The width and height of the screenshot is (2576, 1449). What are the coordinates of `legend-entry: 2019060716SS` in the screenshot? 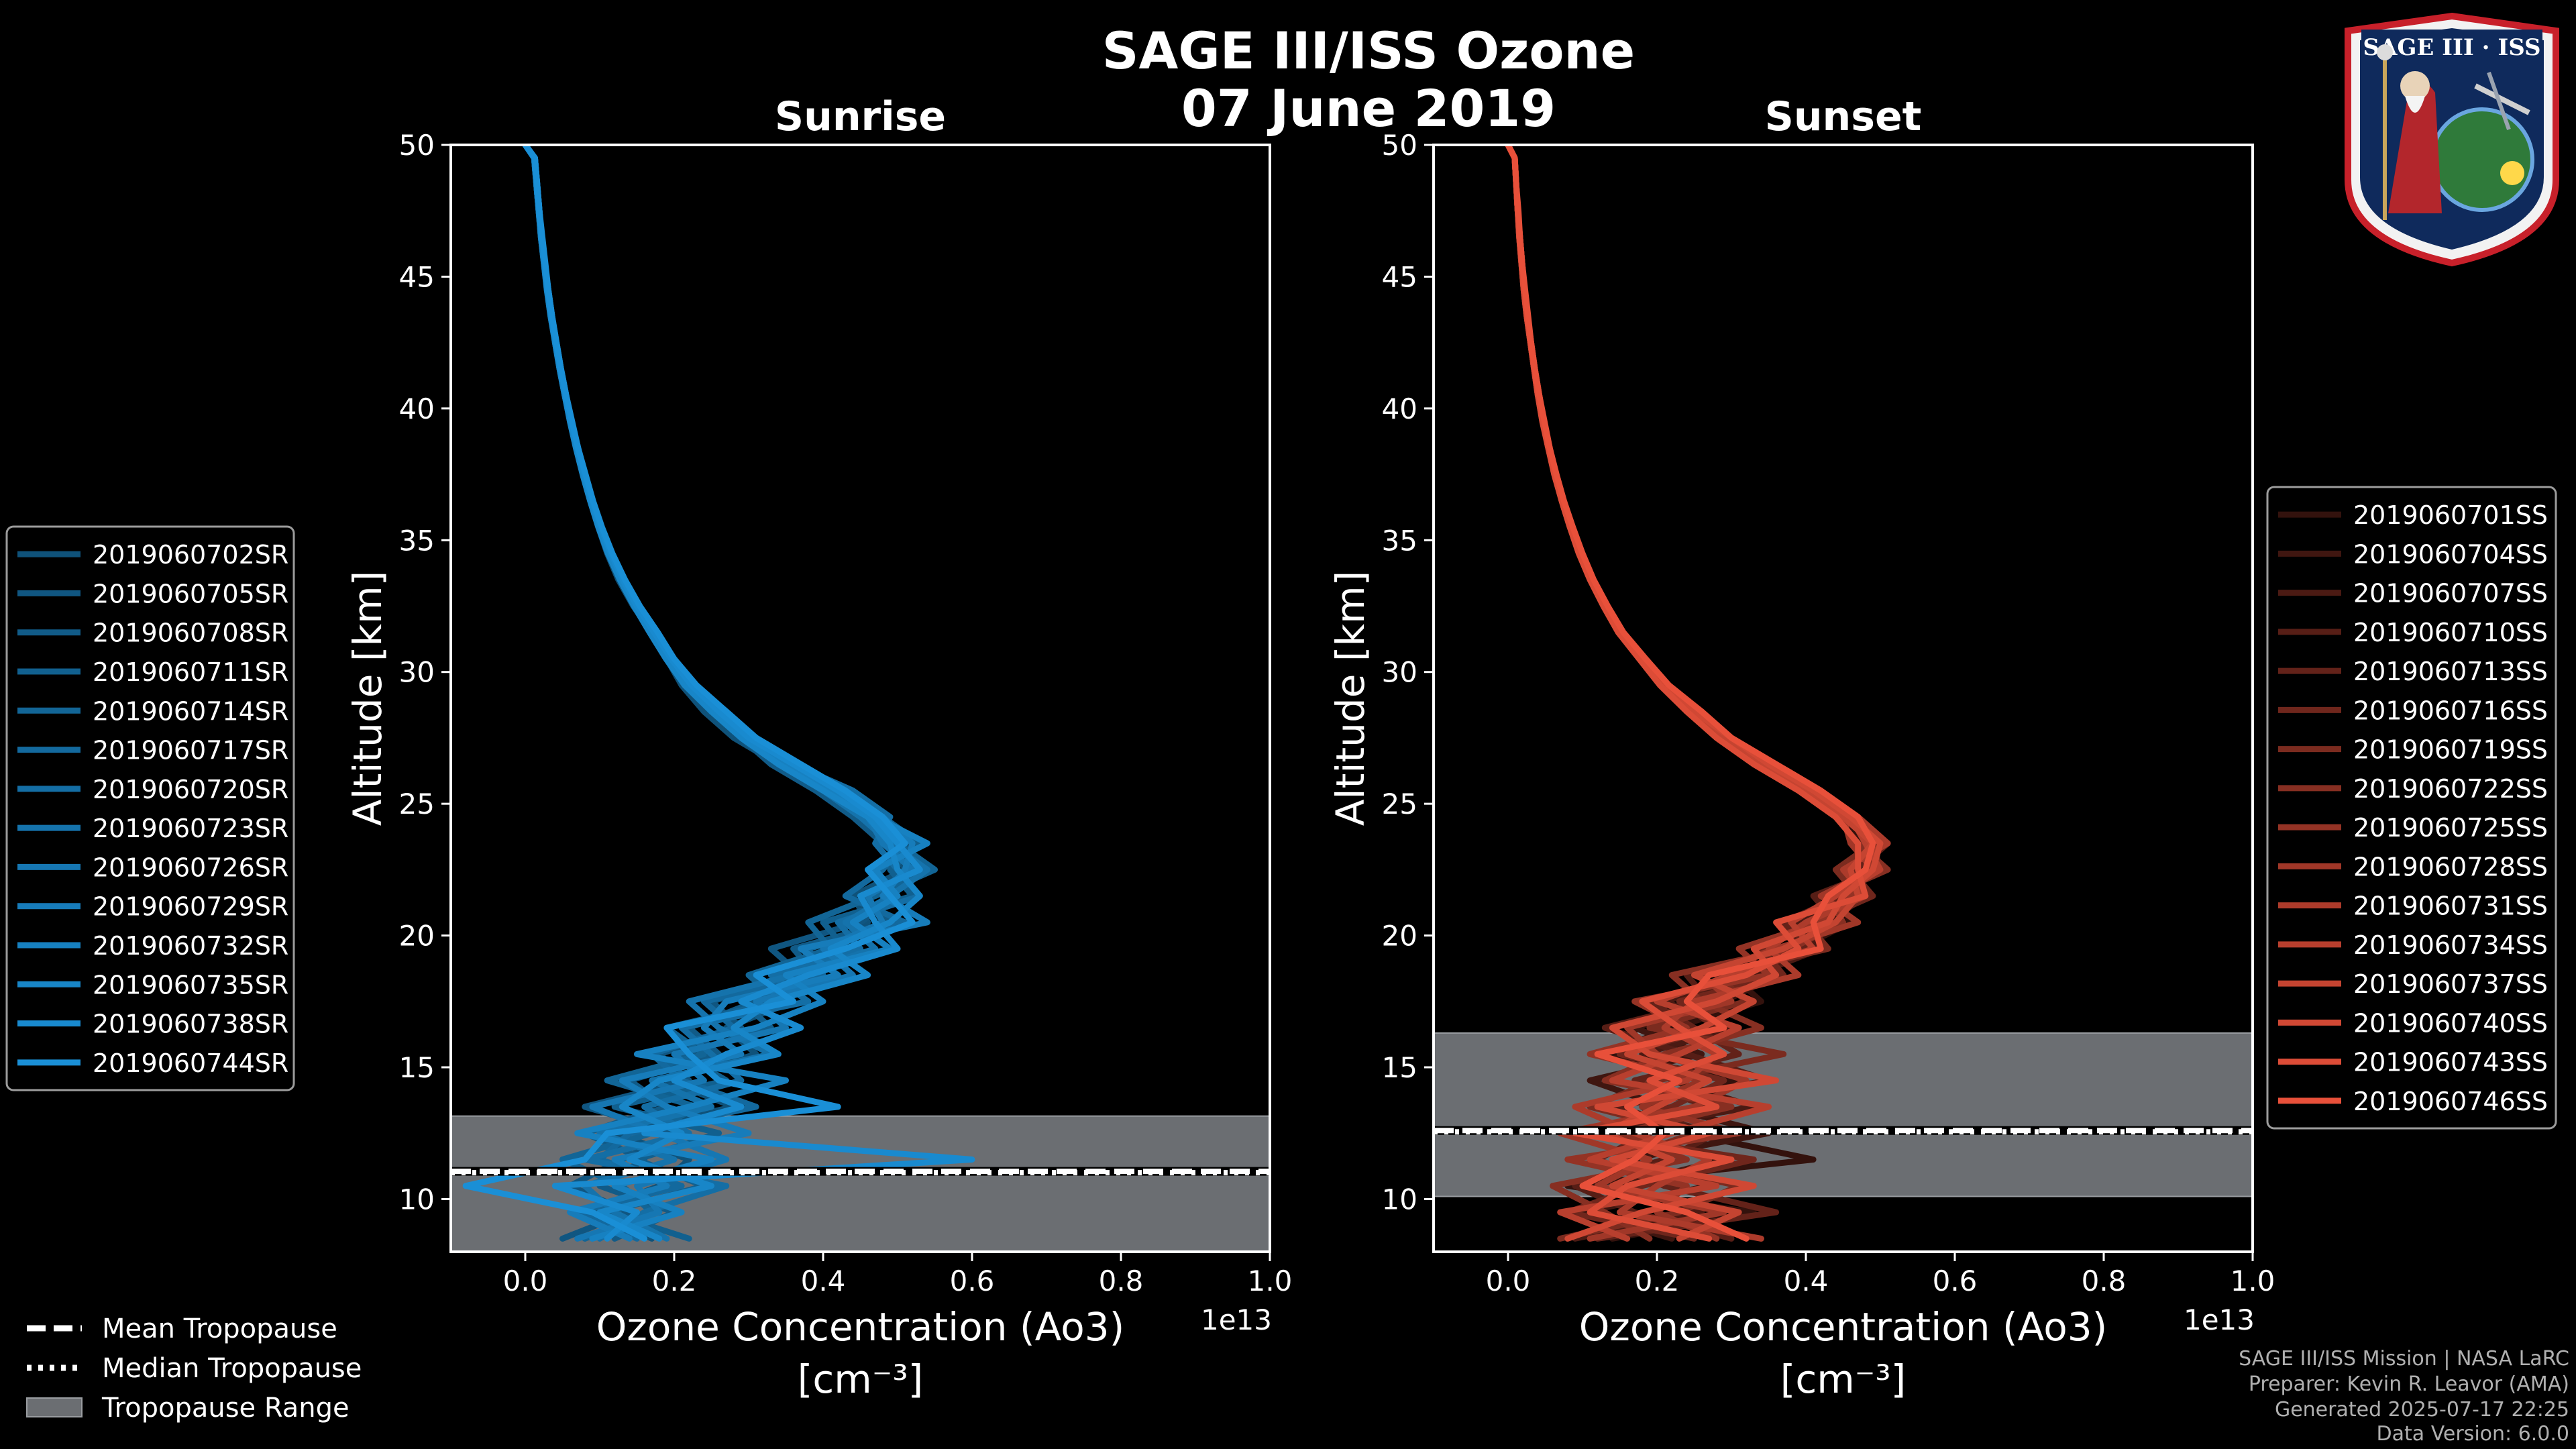 It's located at (2450, 710).